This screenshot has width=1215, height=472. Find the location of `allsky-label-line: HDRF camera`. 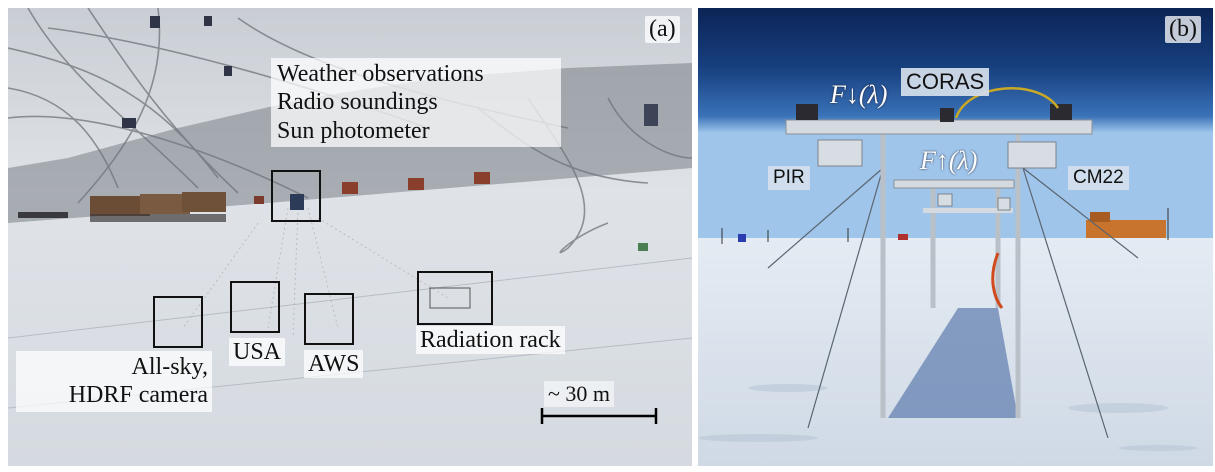

allsky-label-line: HDRF camera is located at coordinates (138, 395).